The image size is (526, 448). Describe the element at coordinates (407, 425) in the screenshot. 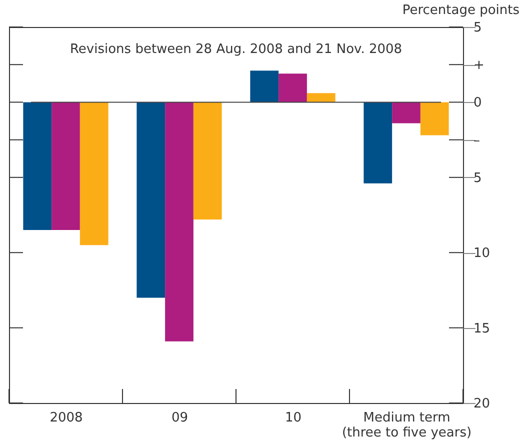

I see `x-tick-label: Medium term (three to five years)` at that location.